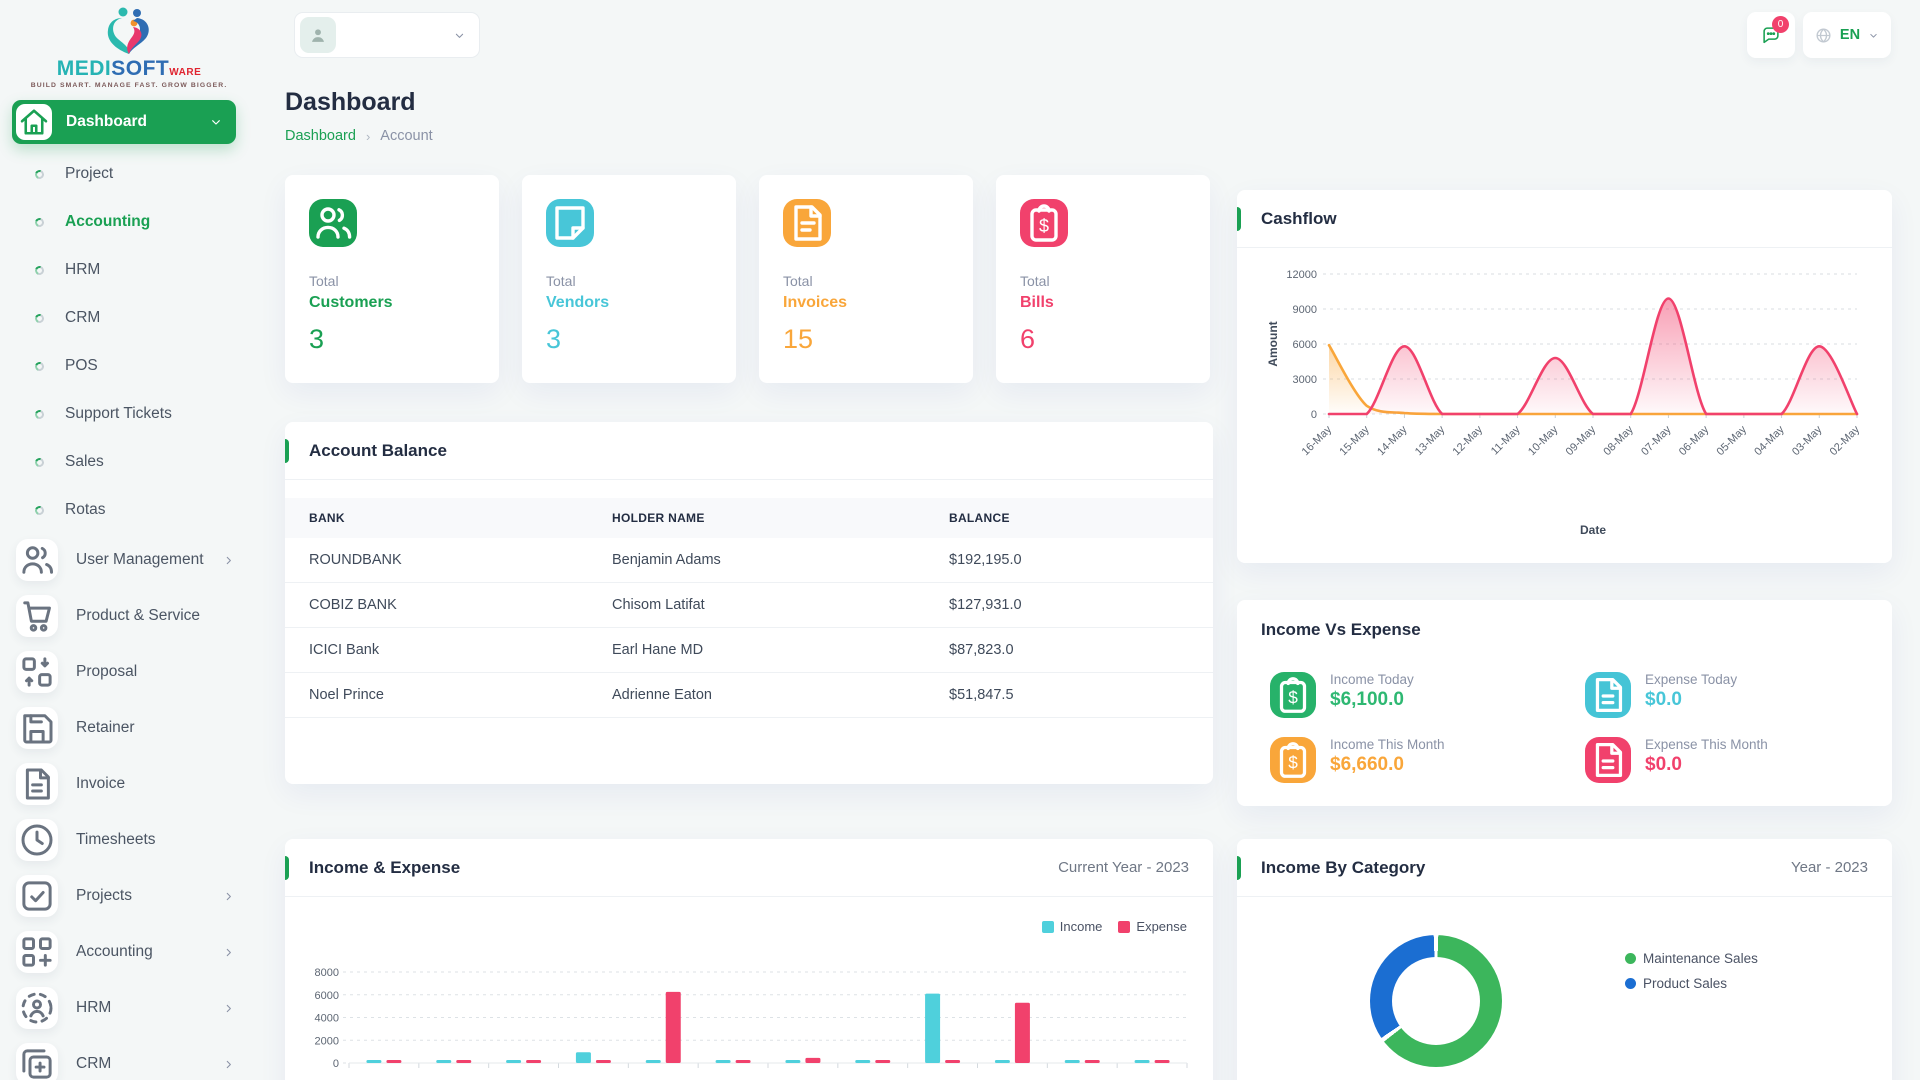  I want to click on sidebar-item-dashboard: Dashboard, so click(124, 122).